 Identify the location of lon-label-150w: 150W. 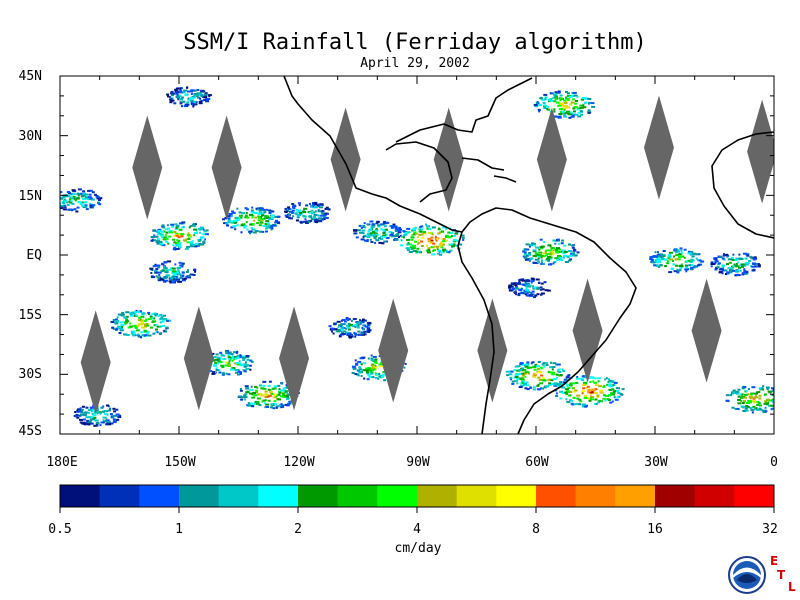
(180, 462).